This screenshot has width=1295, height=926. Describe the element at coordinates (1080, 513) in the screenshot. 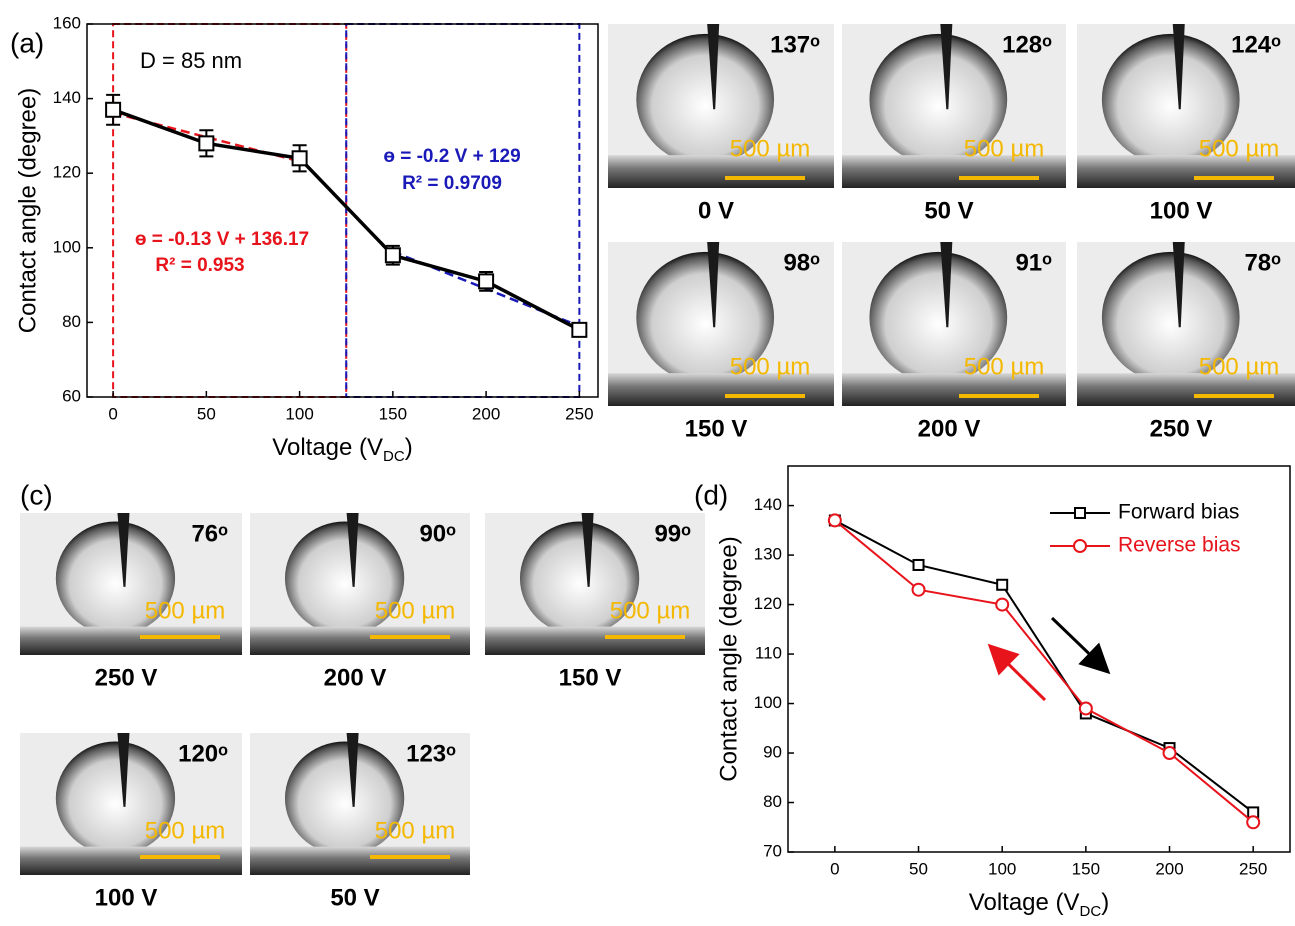

I see `legend-marker` at that location.